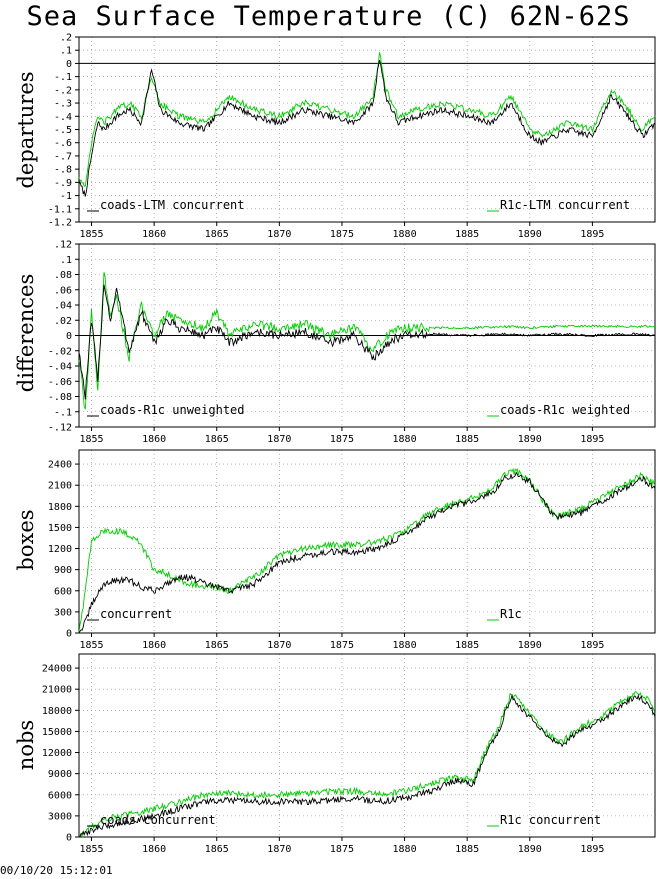 The width and height of the screenshot is (657, 879). I want to click on ylabel-departures: departures, so click(26, 129).